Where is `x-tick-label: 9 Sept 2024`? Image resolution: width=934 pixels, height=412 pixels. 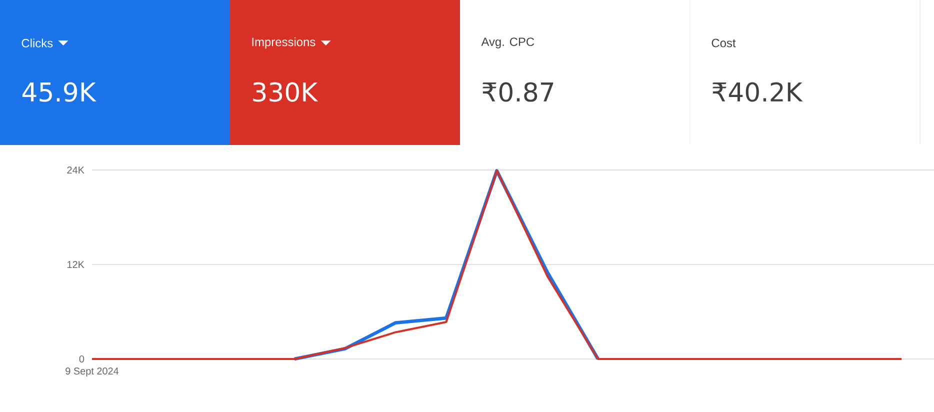
x-tick-label: 9 Sept 2024 is located at coordinates (92, 372).